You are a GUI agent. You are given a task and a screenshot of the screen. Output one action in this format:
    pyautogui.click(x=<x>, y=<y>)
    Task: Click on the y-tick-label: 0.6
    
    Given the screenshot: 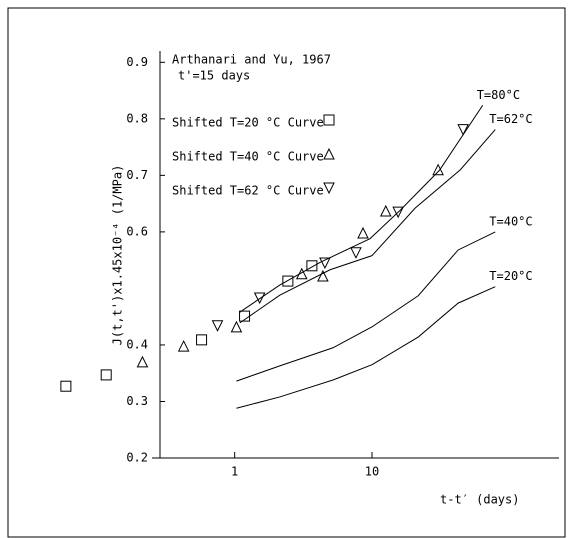 What is the action you would take?
    pyautogui.click(x=137, y=231)
    